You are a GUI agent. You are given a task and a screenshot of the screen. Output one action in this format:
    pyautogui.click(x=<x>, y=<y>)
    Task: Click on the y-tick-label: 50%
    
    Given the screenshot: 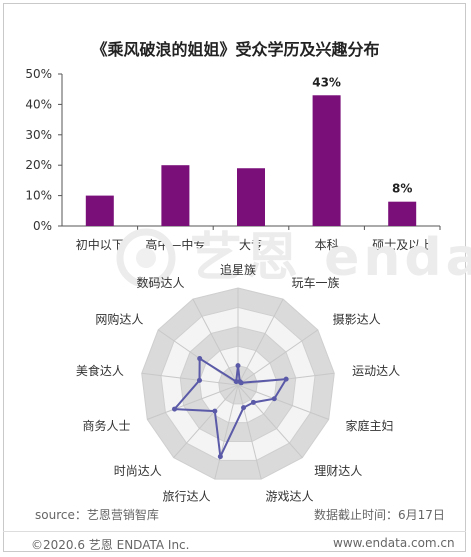 What is the action you would take?
    pyautogui.click(x=38, y=74)
    